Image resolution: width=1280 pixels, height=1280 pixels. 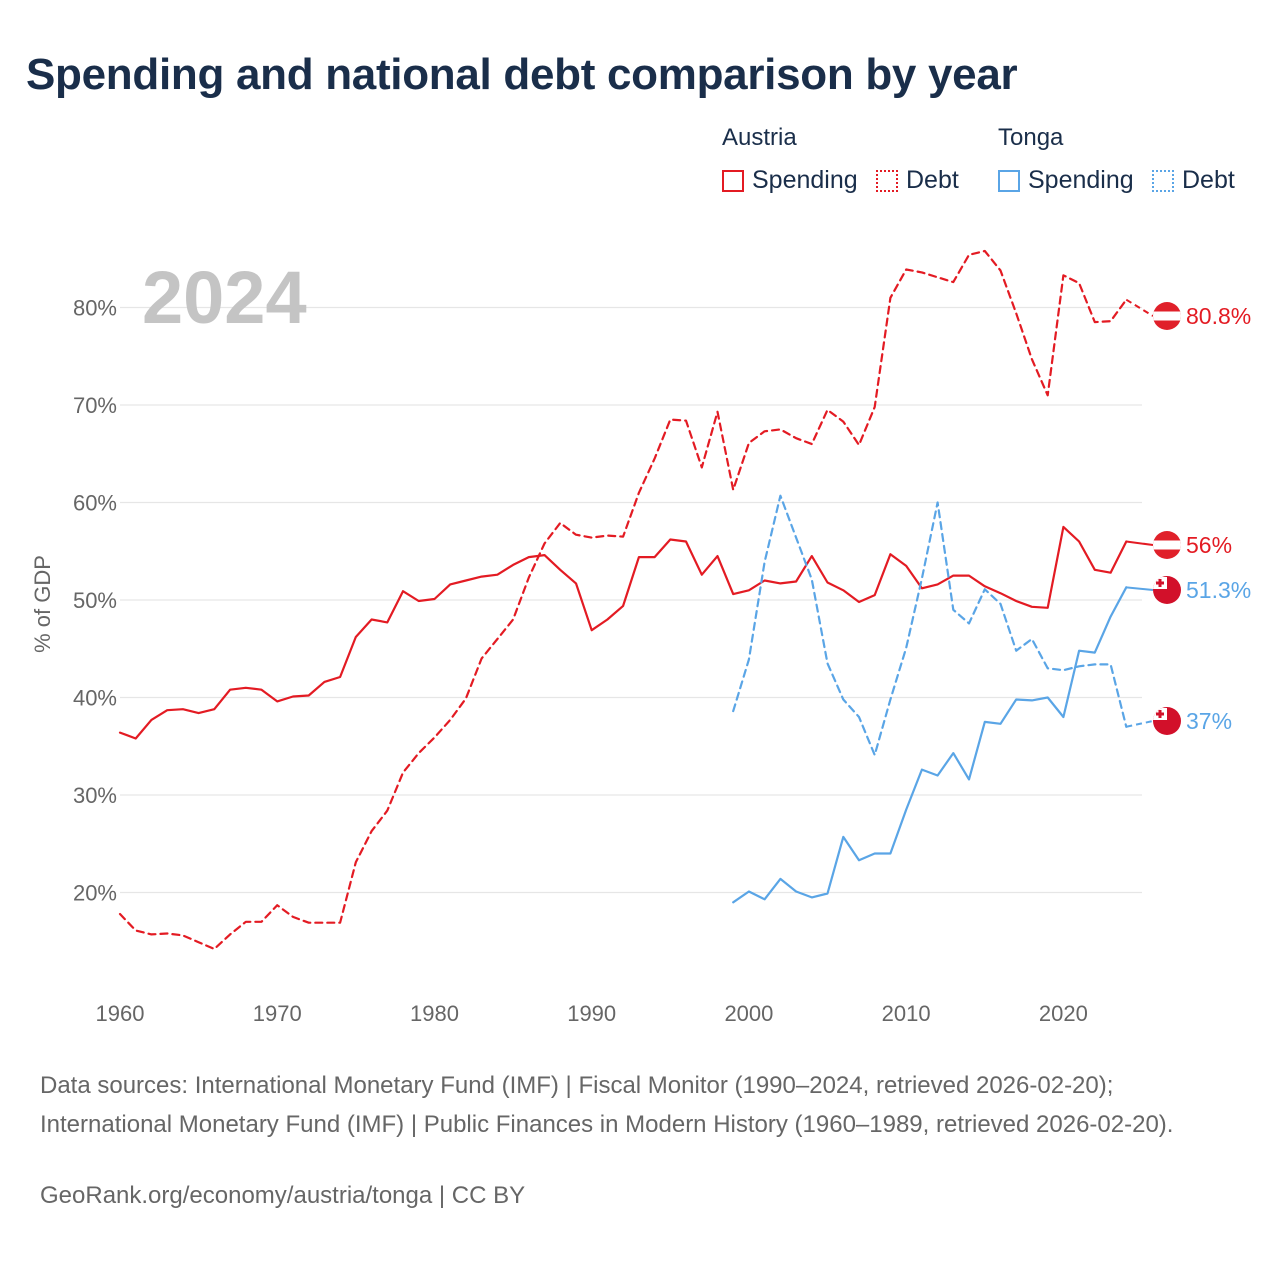 What do you see at coordinates (1209, 545) in the screenshot?
I see `end-value-label: 56%` at bounding box center [1209, 545].